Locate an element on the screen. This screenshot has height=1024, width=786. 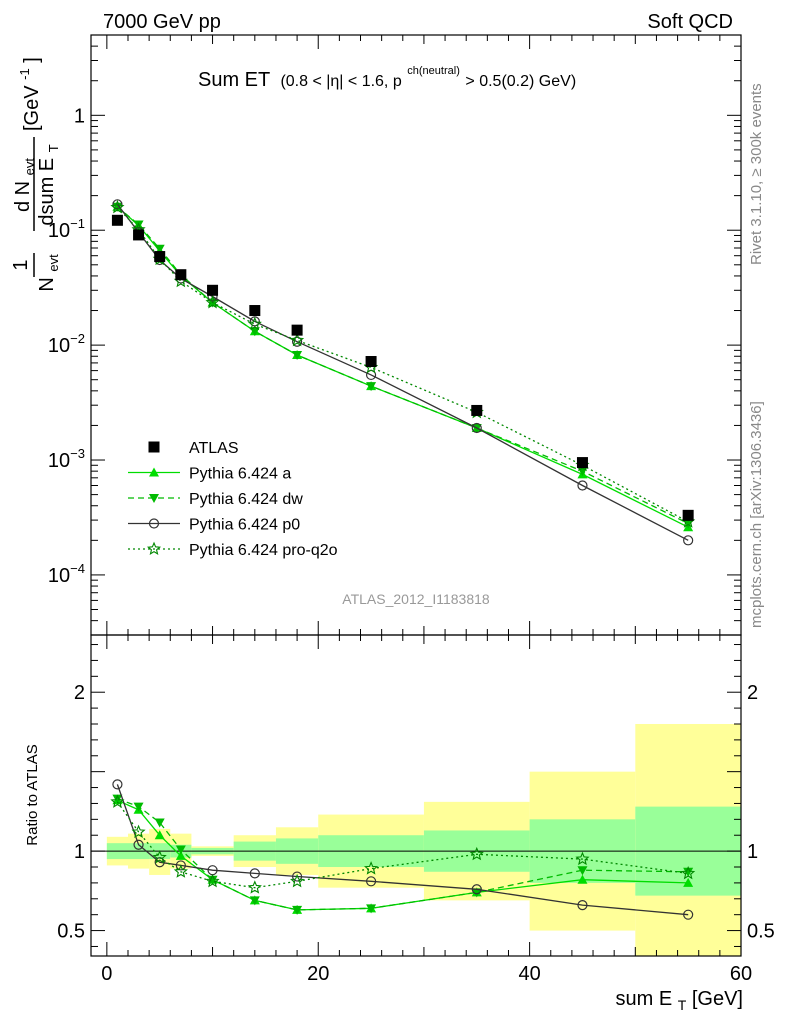
ylabel-unit-close: ] is located at coordinates (32, 60).